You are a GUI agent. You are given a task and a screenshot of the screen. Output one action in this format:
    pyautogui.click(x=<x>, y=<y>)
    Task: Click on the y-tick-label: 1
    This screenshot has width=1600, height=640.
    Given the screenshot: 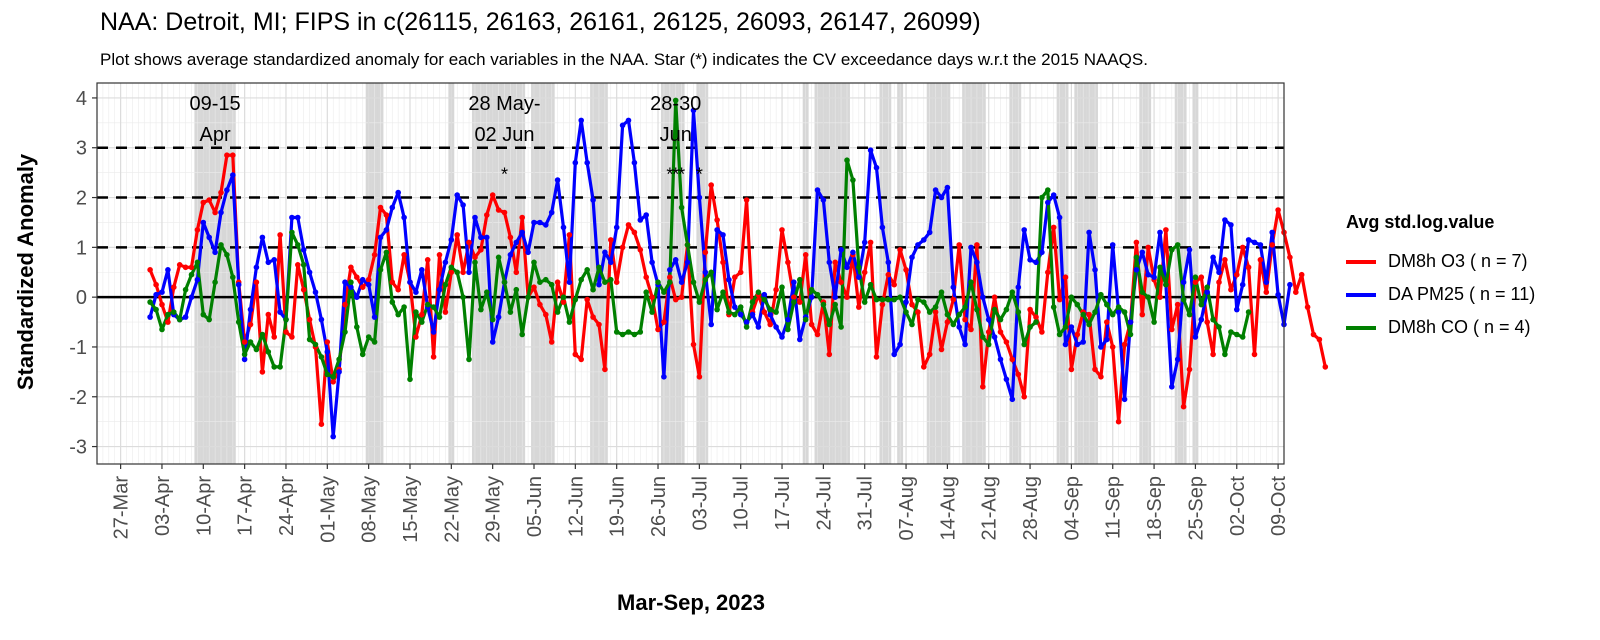 What is the action you would take?
    pyautogui.click(x=81, y=248)
    